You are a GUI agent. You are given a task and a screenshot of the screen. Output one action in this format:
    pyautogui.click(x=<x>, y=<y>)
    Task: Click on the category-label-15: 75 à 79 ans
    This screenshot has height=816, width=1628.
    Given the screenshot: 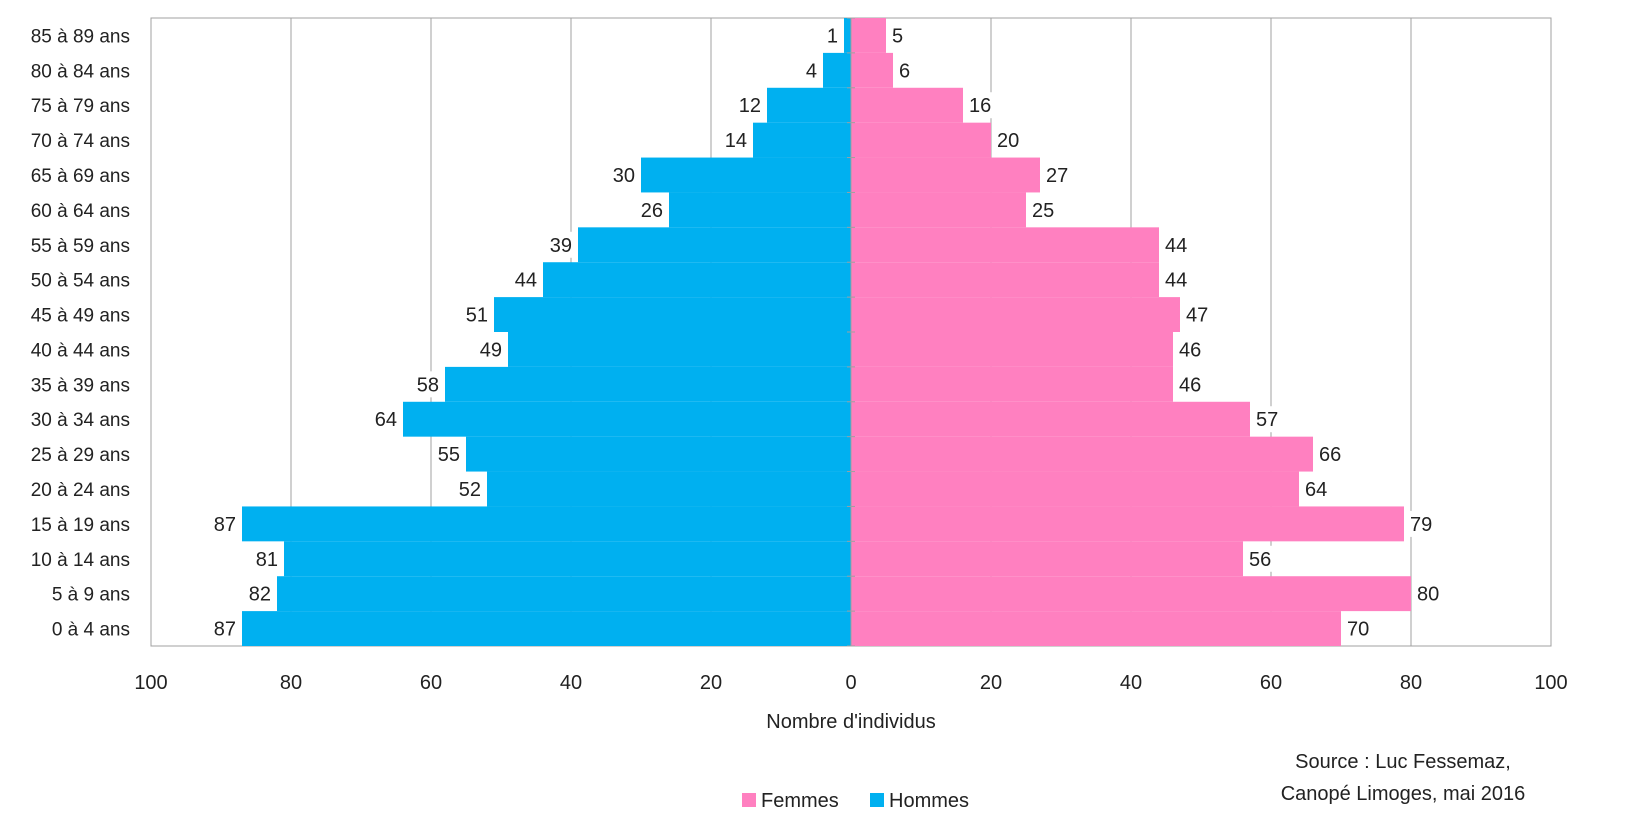 What is the action you would take?
    pyautogui.click(x=80, y=106)
    